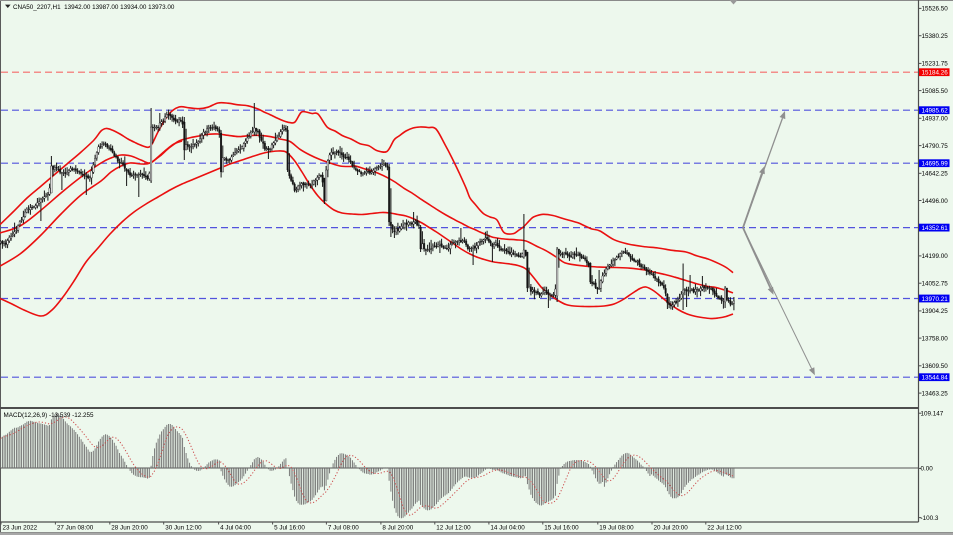 This screenshot has width=953, height=535. What do you see at coordinates (935, 378) in the screenshot?
I see `svg-text: 13544.84` at bounding box center [935, 378].